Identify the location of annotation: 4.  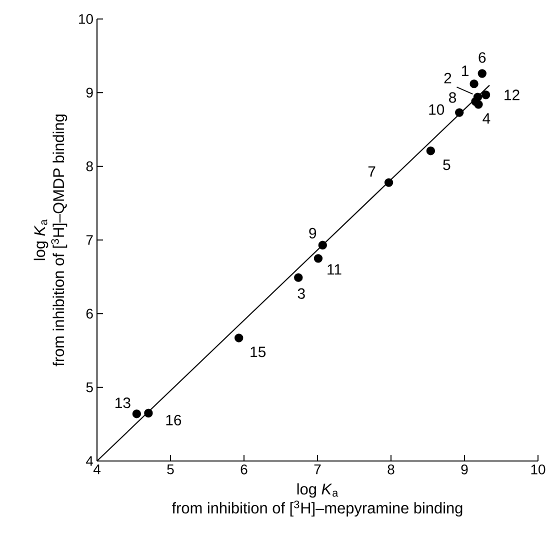
(486, 118).